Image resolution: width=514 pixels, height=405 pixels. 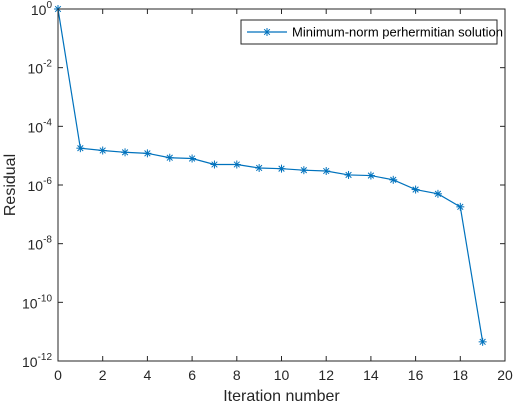 I want to click on legend-marker-symbol, so click(x=267, y=32).